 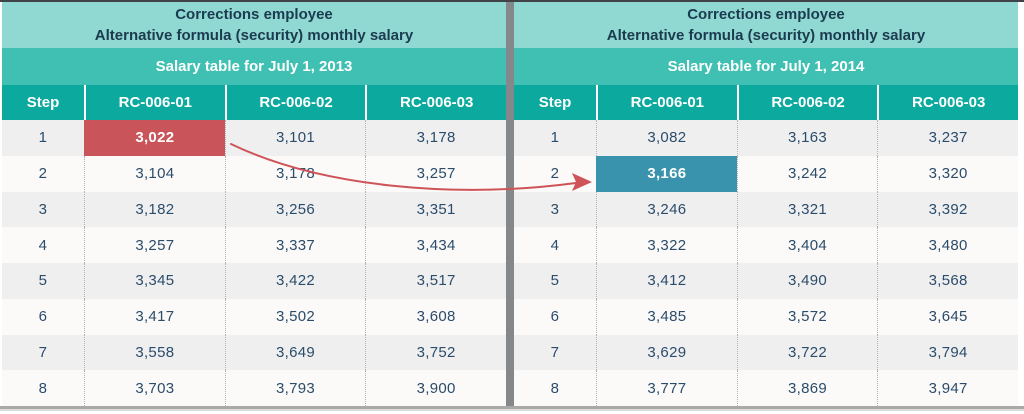 What do you see at coordinates (295, 316) in the screenshot?
I see `salary-cell: 3,502` at bounding box center [295, 316].